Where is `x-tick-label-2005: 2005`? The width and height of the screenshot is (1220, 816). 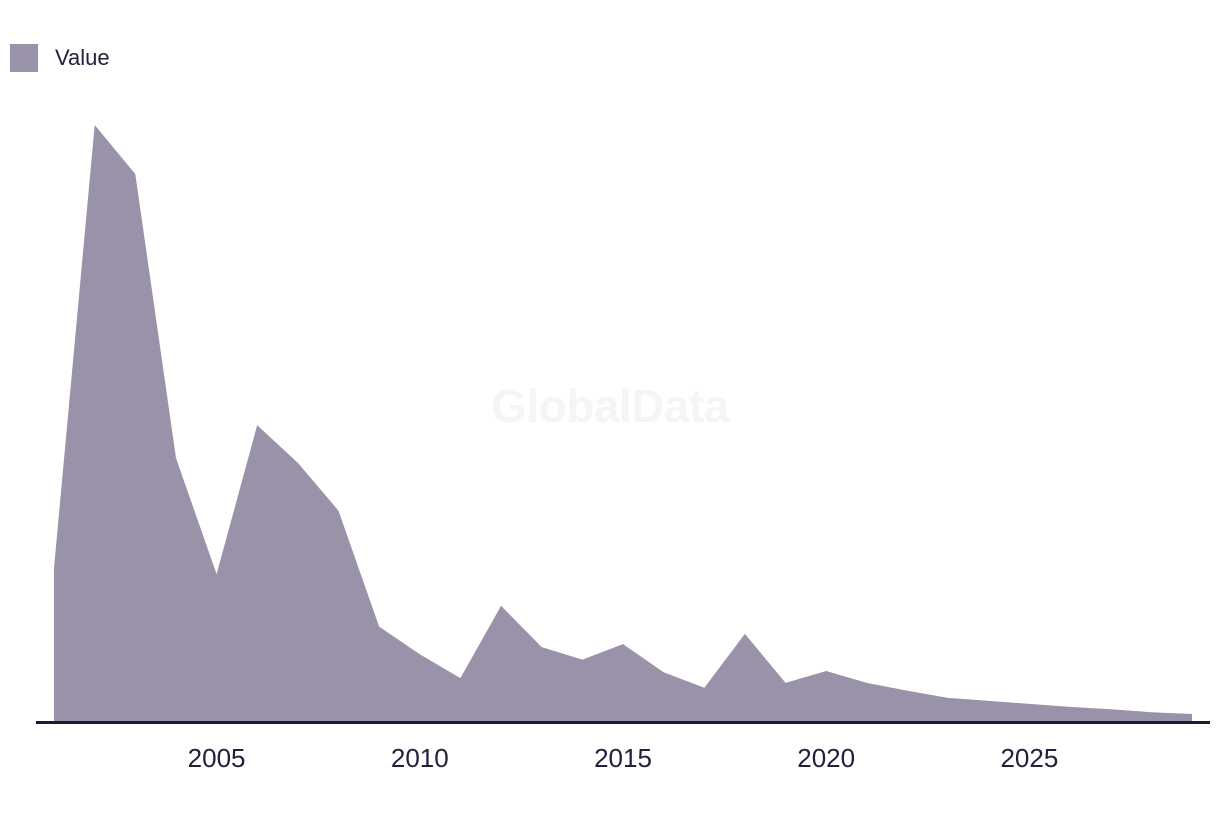
x-tick-label-2005: 2005 is located at coordinates (216, 758).